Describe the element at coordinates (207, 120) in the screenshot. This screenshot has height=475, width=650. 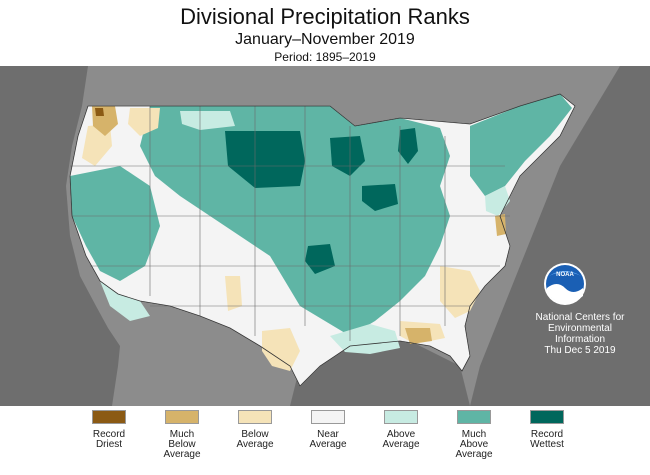
I see `region-above-nw` at that location.